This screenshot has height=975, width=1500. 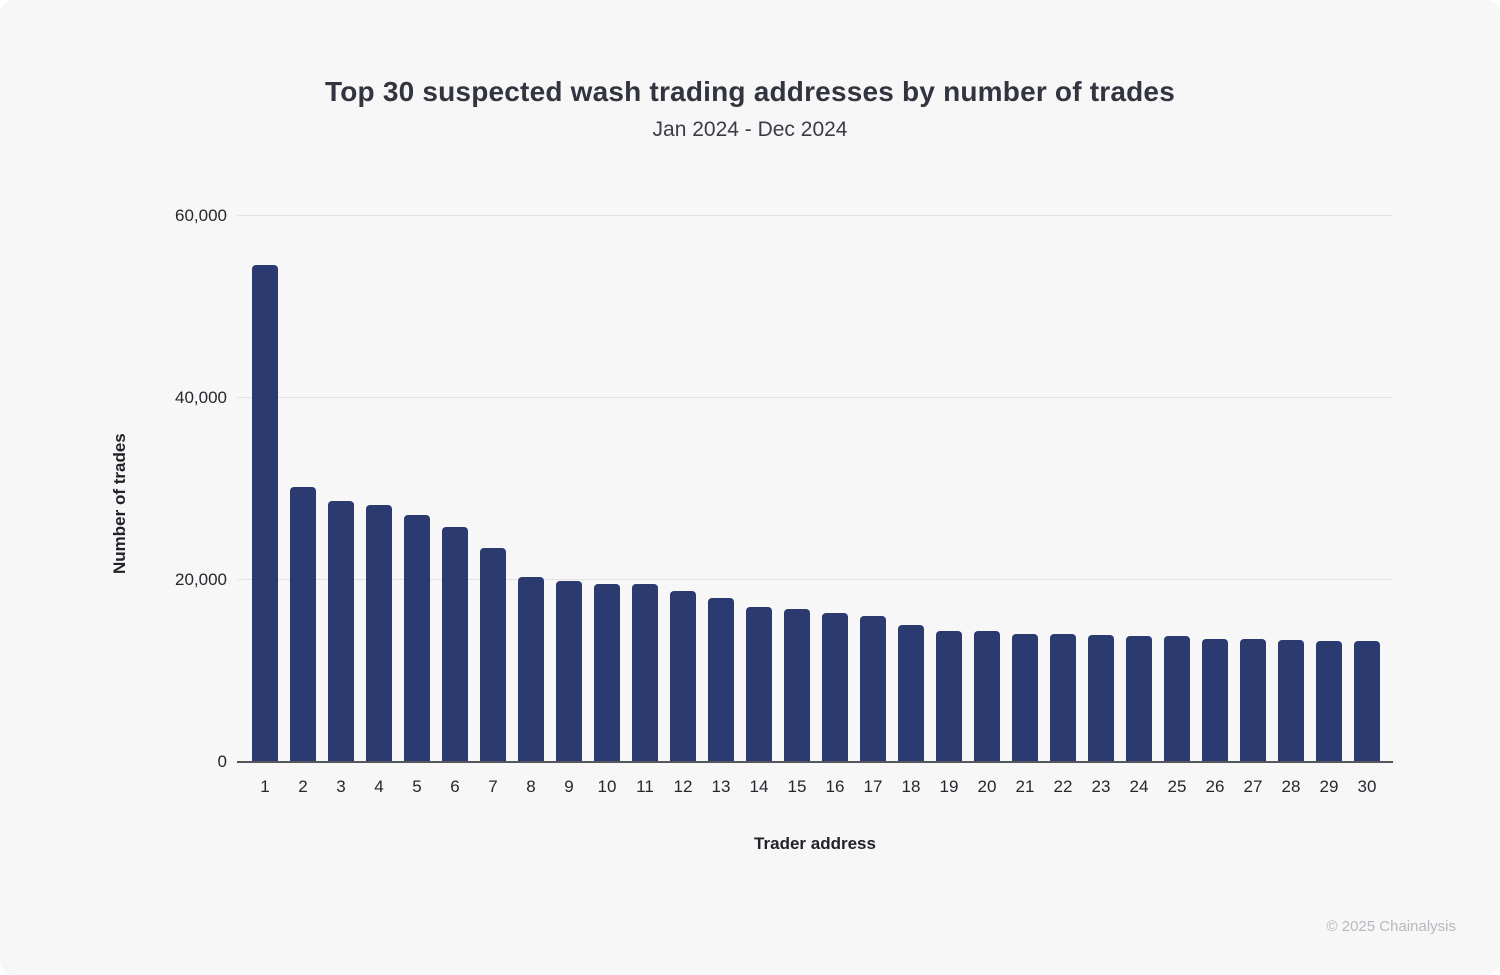 What do you see at coordinates (201, 579) in the screenshot?
I see `y-tick-label: 20,000` at bounding box center [201, 579].